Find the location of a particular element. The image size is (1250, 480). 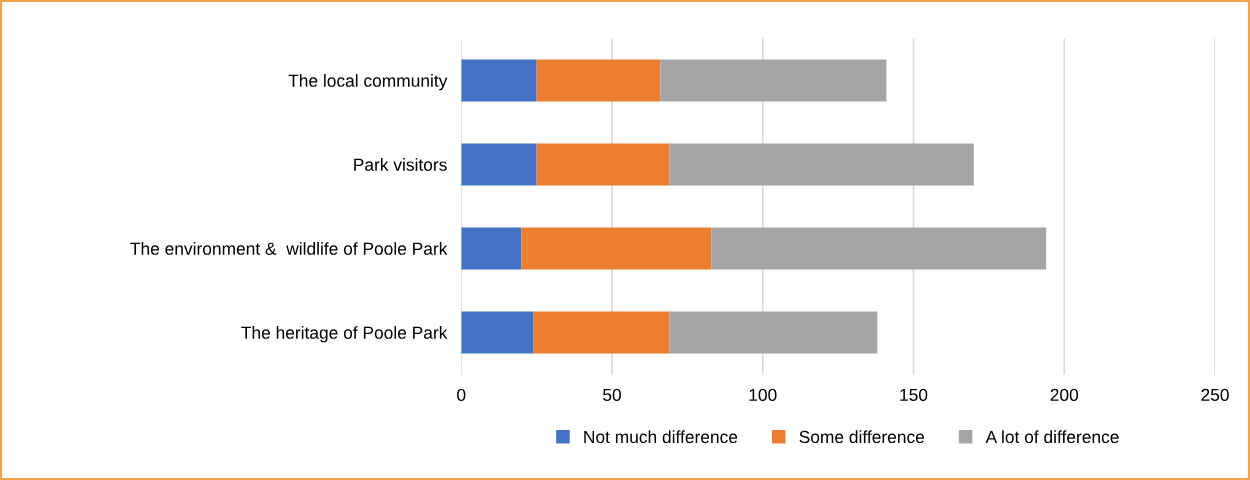

x-tick-label: 100 is located at coordinates (763, 395).